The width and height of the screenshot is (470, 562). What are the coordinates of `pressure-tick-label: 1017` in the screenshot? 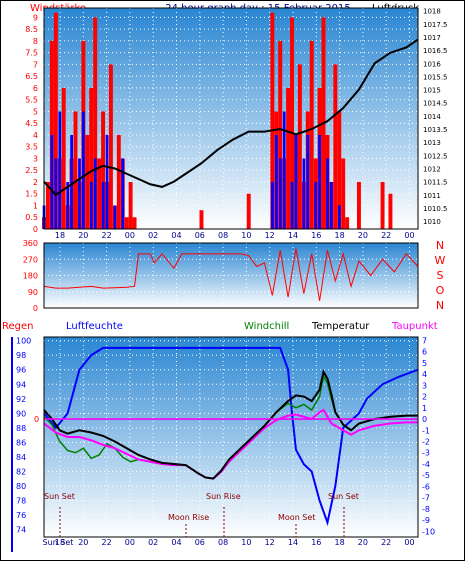 It's located at (432, 38).